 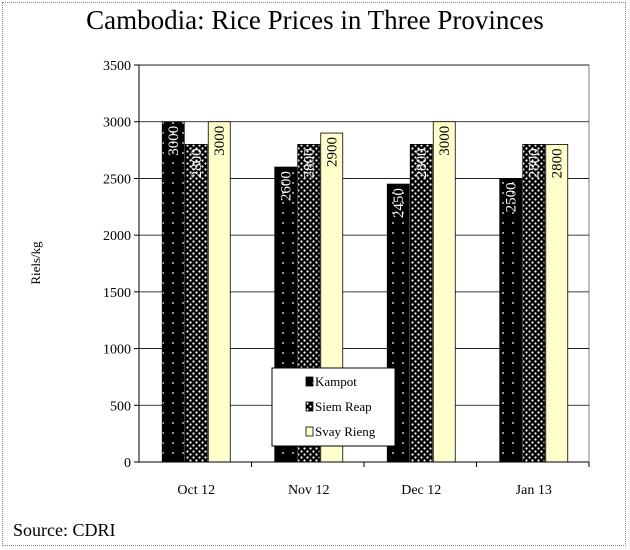 I want to click on x-tick-label: Nov 12, so click(x=309, y=490).